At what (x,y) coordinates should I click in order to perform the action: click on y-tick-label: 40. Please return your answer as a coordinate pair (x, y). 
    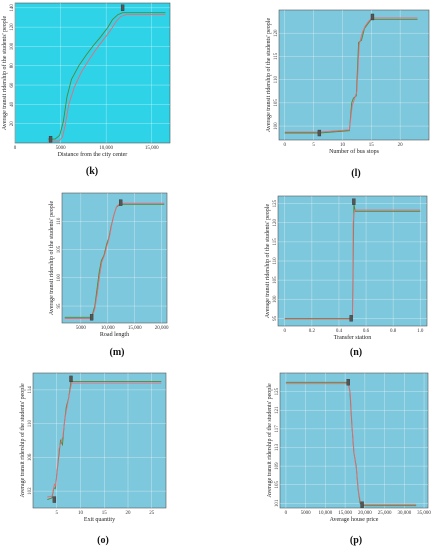
    Looking at the image, I should click on (12, 104).